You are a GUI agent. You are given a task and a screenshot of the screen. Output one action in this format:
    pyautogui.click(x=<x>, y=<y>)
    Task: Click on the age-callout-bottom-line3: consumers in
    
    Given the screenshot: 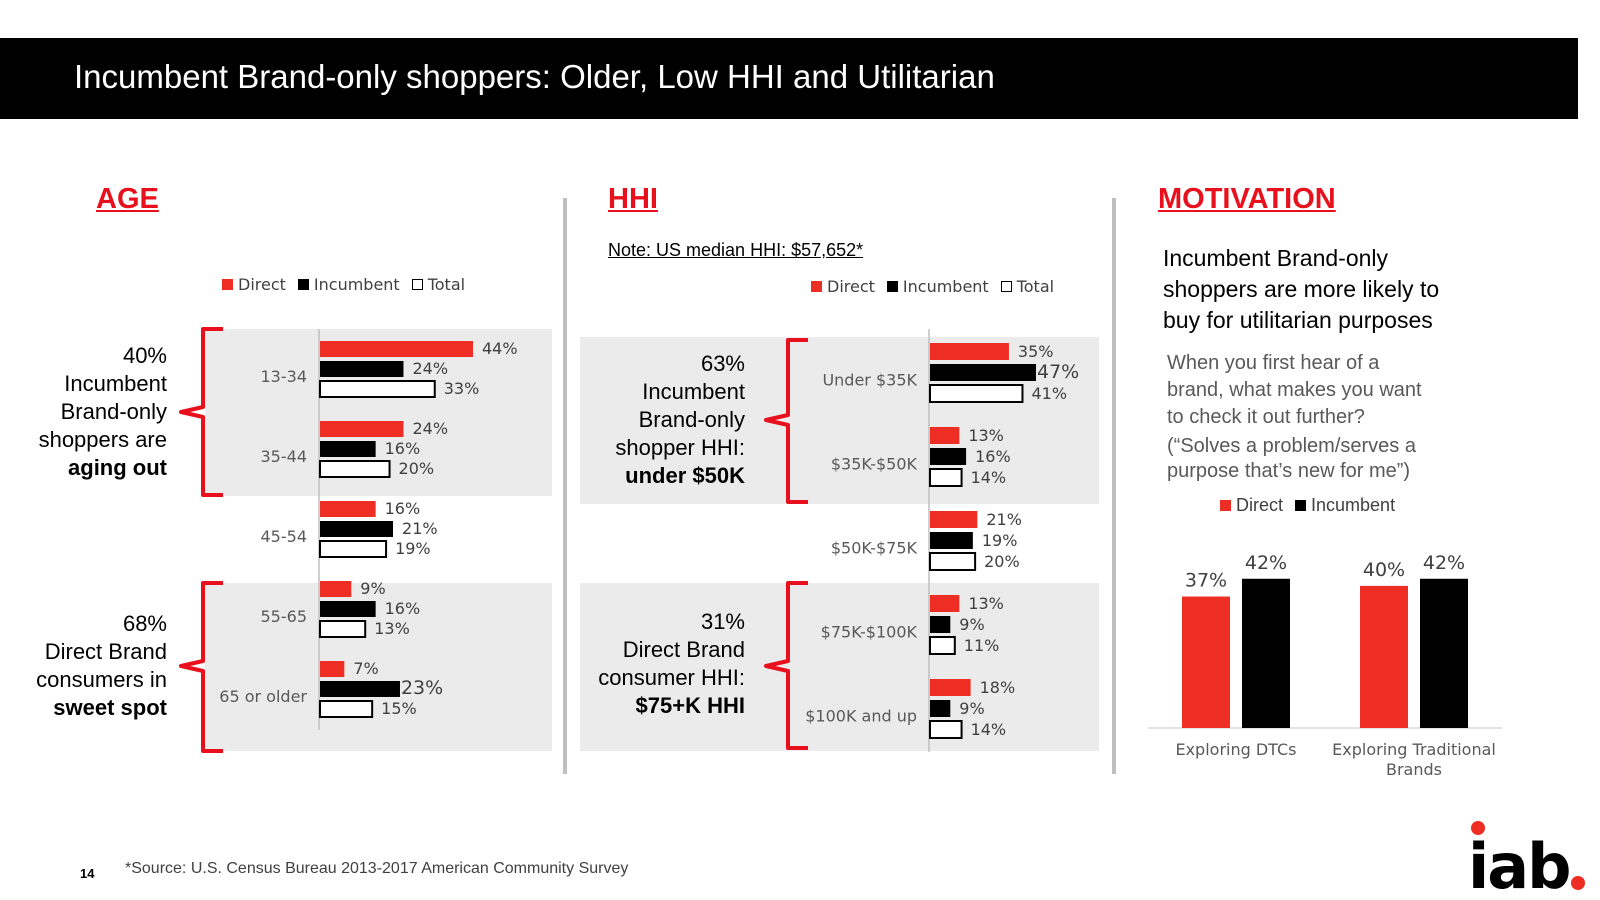 What is the action you would take?
    pyautogui.click(x=101, y=679)
    